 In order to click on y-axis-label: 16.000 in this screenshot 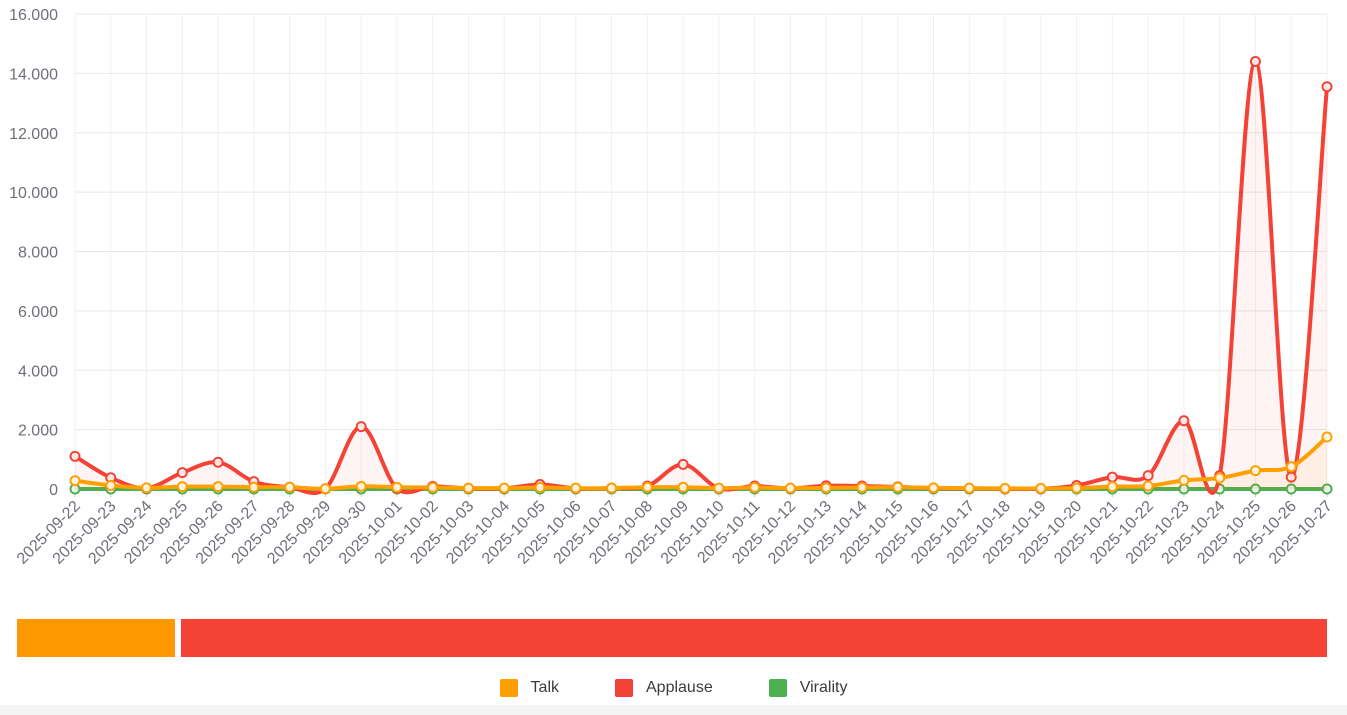, I will do `click(33, 15)`.